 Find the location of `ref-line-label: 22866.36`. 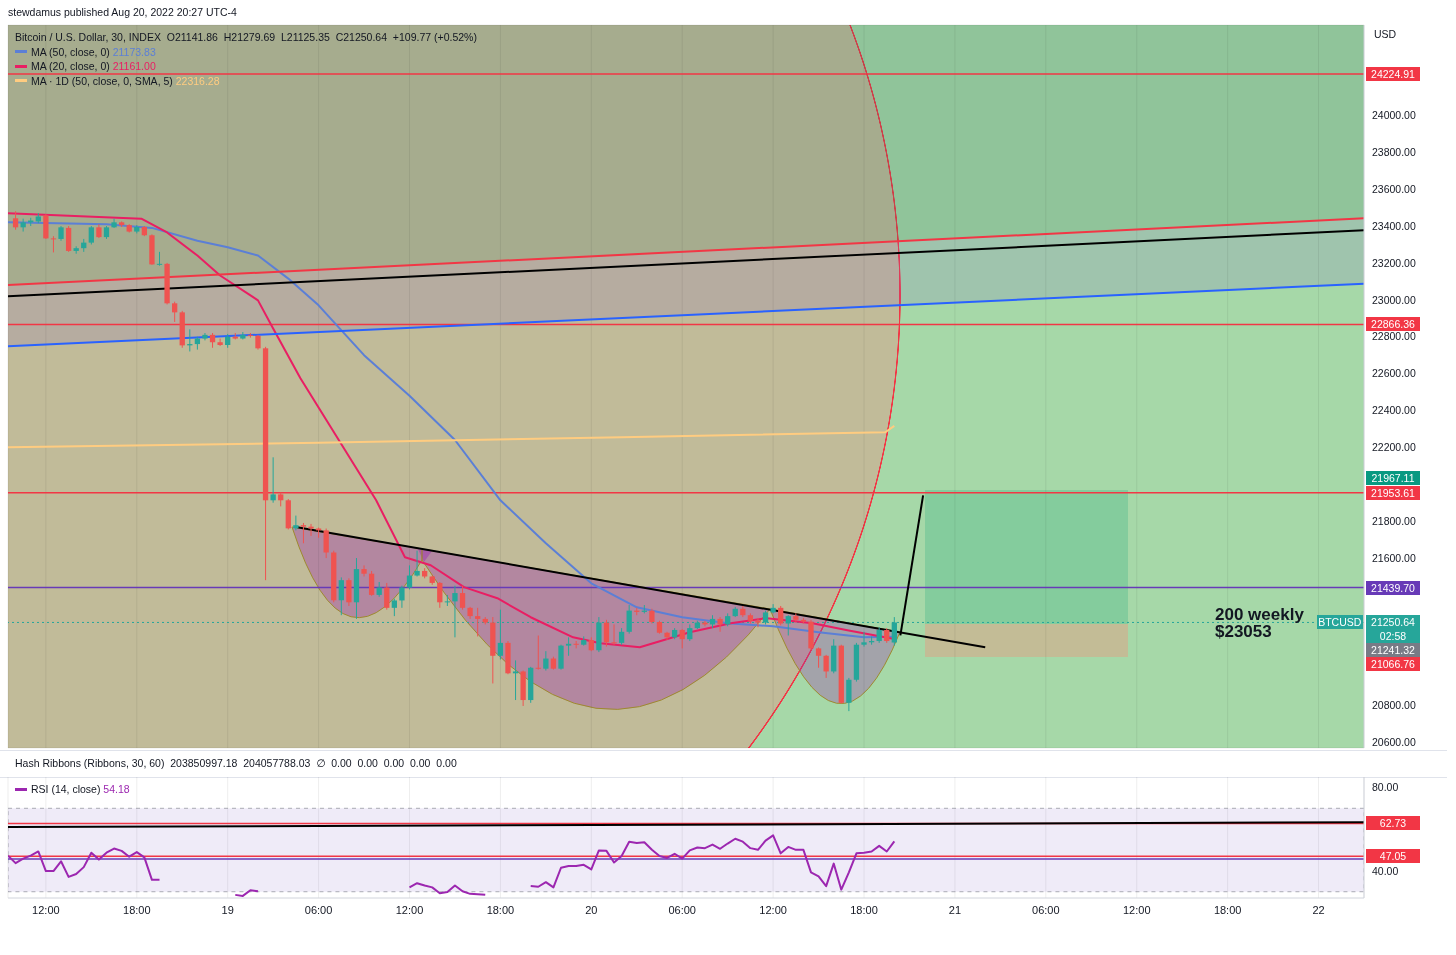

ref-line-label: 22866.36 is located at coordinates (1393, 324).